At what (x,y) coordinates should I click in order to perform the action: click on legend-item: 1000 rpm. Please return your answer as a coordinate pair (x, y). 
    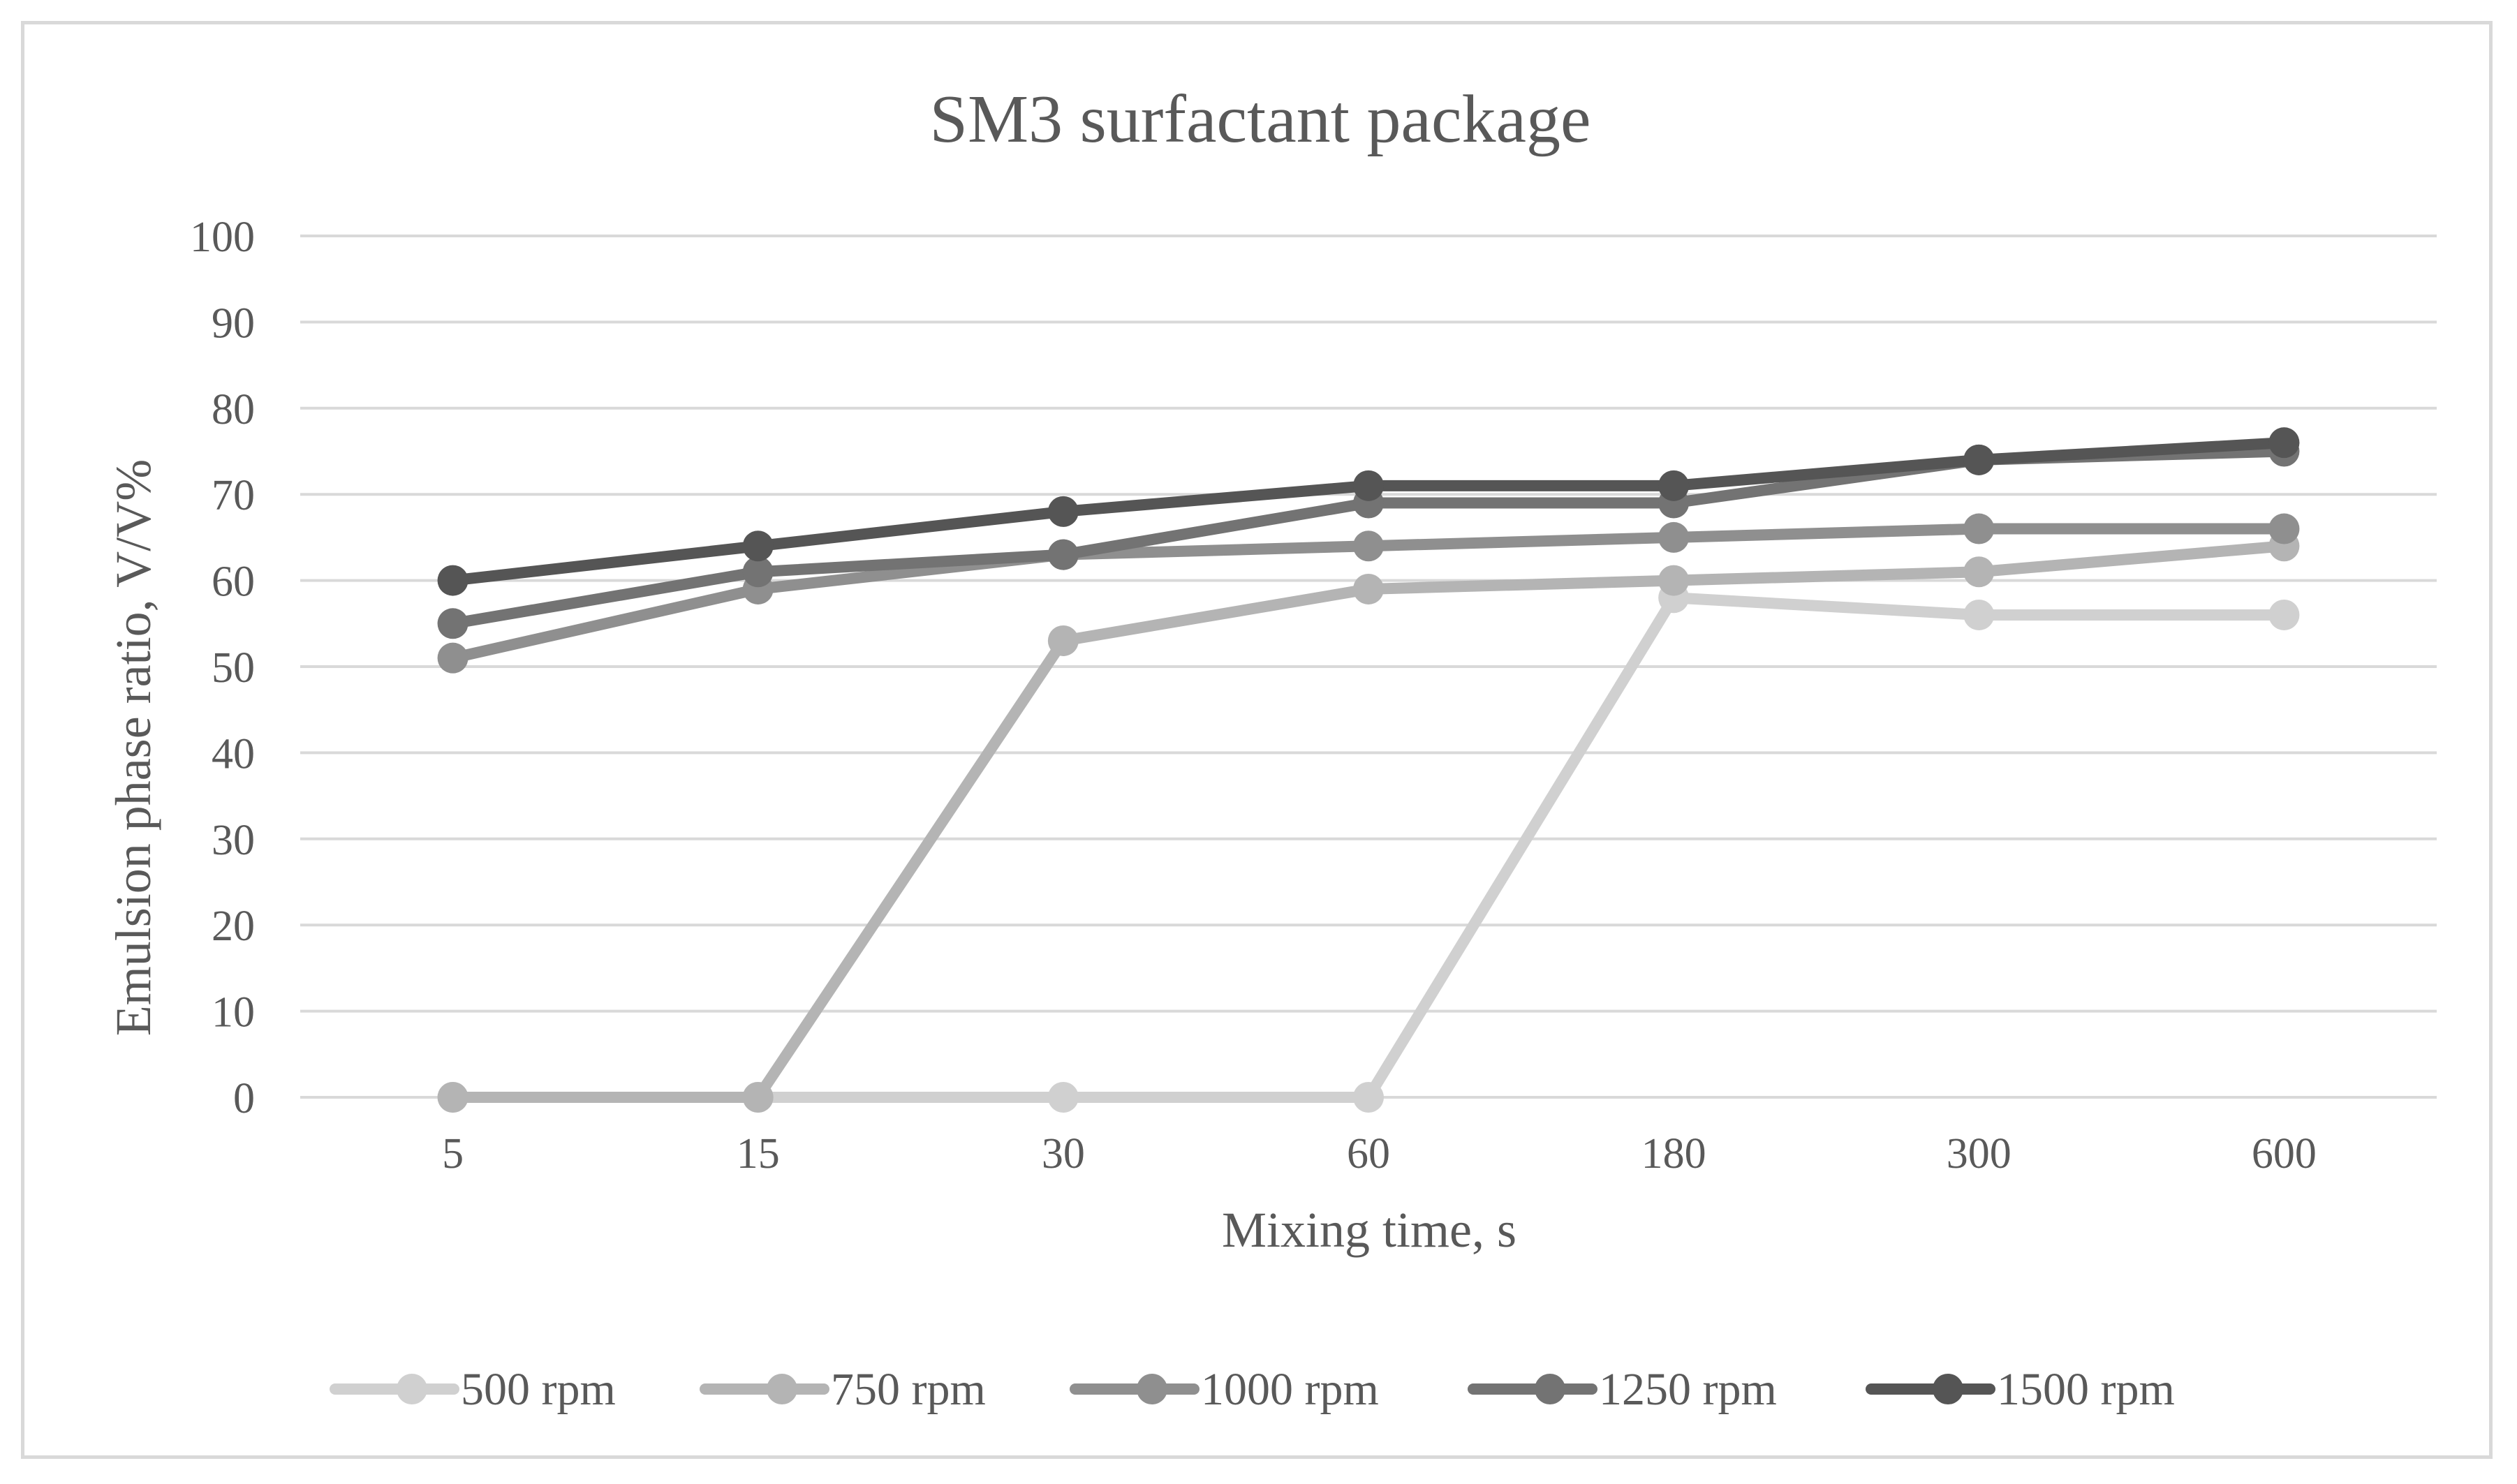
    Looking at the image, I should click on (1224, 1389).